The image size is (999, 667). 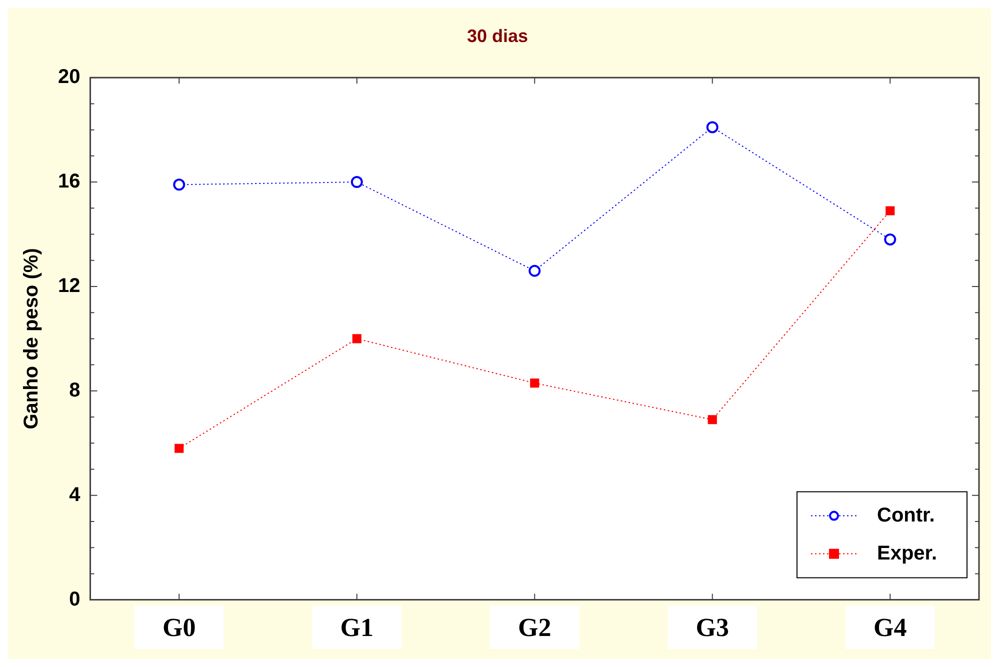 What do you see at coordinates (69, 285) in the screenshot?
I see `y-tick-label: 12` at bounding box center [69, 285].